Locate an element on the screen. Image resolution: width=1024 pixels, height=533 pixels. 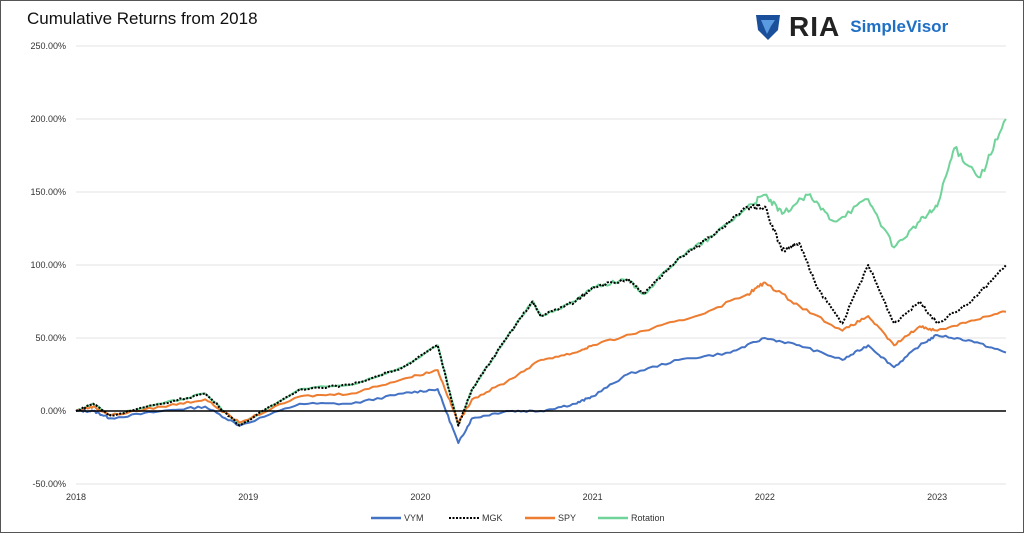
chart-title: Cumulative Returns from 2018 is located at coordinates (142, 18).